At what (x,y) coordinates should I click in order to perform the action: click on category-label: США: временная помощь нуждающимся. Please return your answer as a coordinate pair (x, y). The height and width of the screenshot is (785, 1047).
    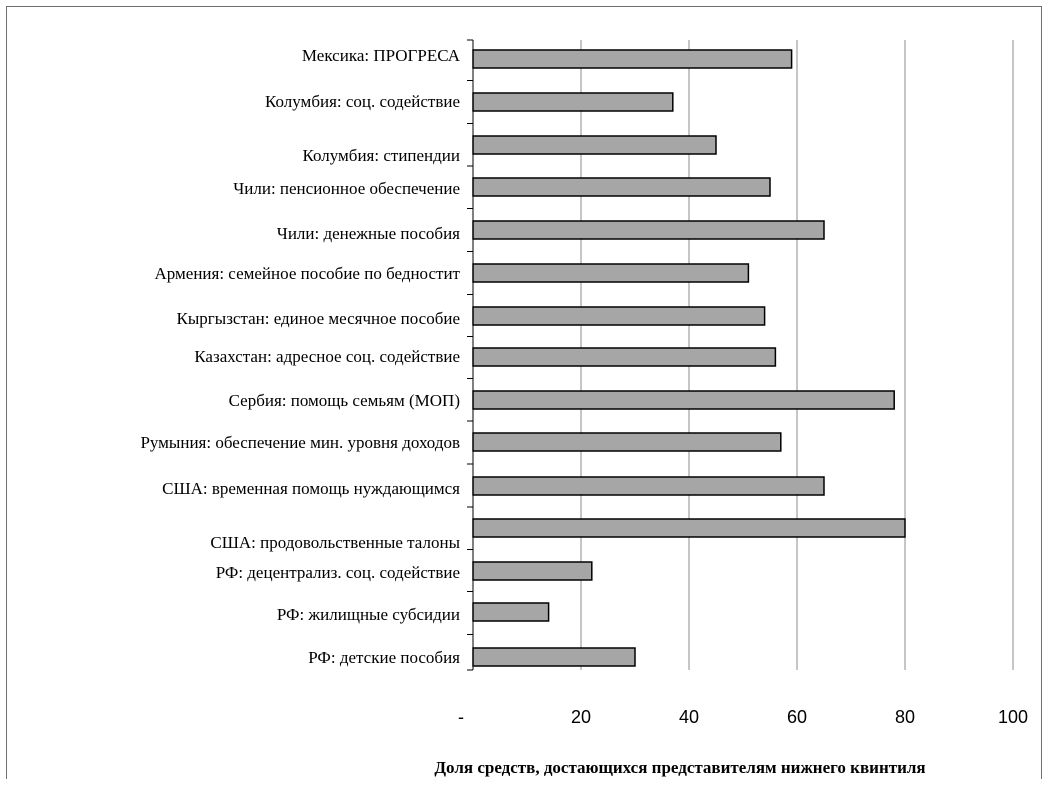
    Looking at the image, I should click on (311, 488).